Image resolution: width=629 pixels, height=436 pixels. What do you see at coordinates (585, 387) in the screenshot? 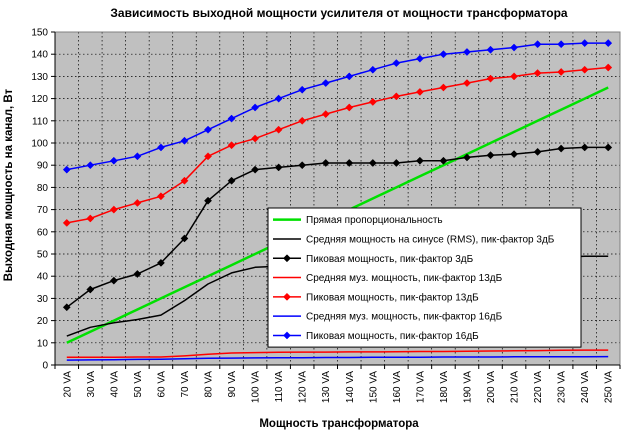
I see `x-tick-label: 240 VA` at bounding box center [585, 387].